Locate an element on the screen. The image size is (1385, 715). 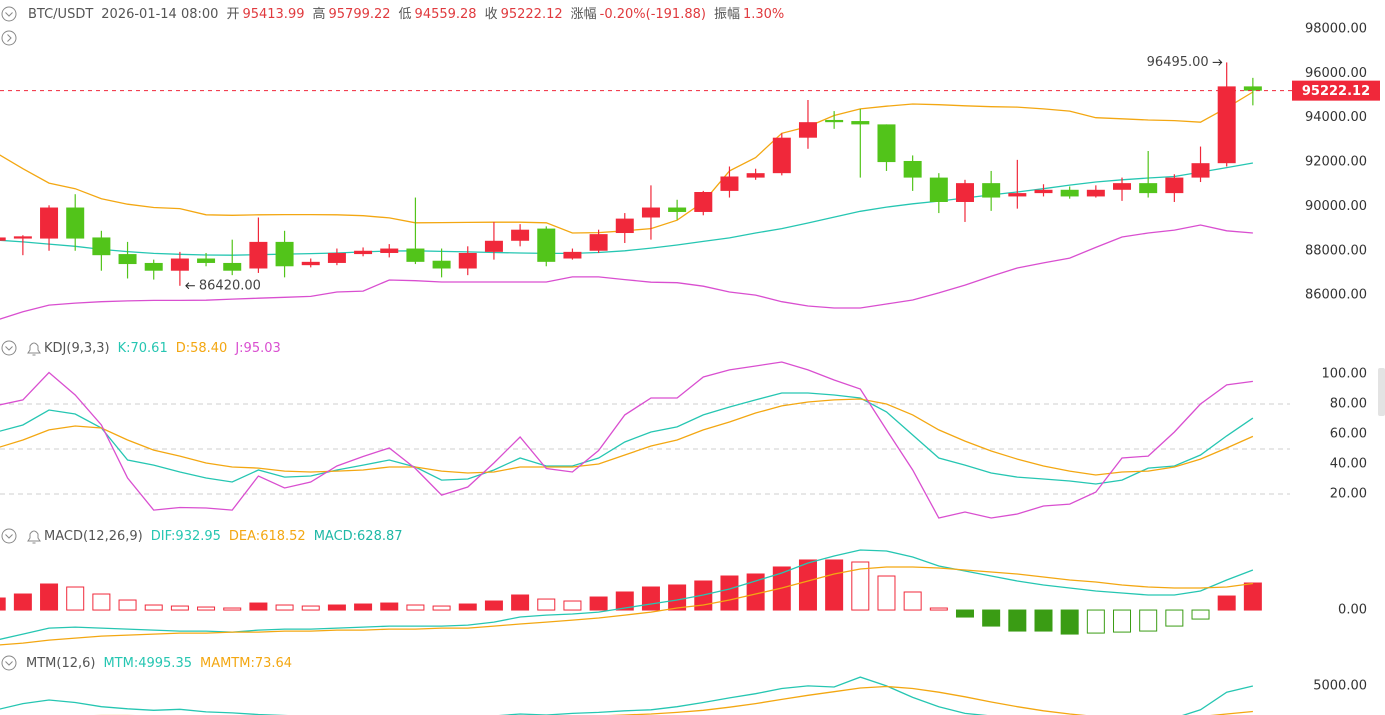
y-tick-label: 94000.00 is located at coordinates (1336, 117).